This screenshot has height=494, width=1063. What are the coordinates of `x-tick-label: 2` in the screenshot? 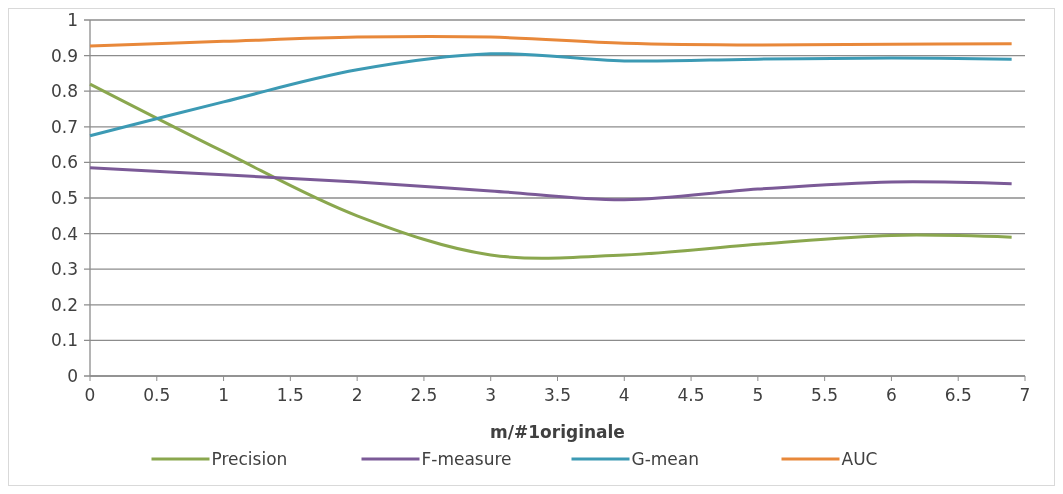 It's located at (357, 395).